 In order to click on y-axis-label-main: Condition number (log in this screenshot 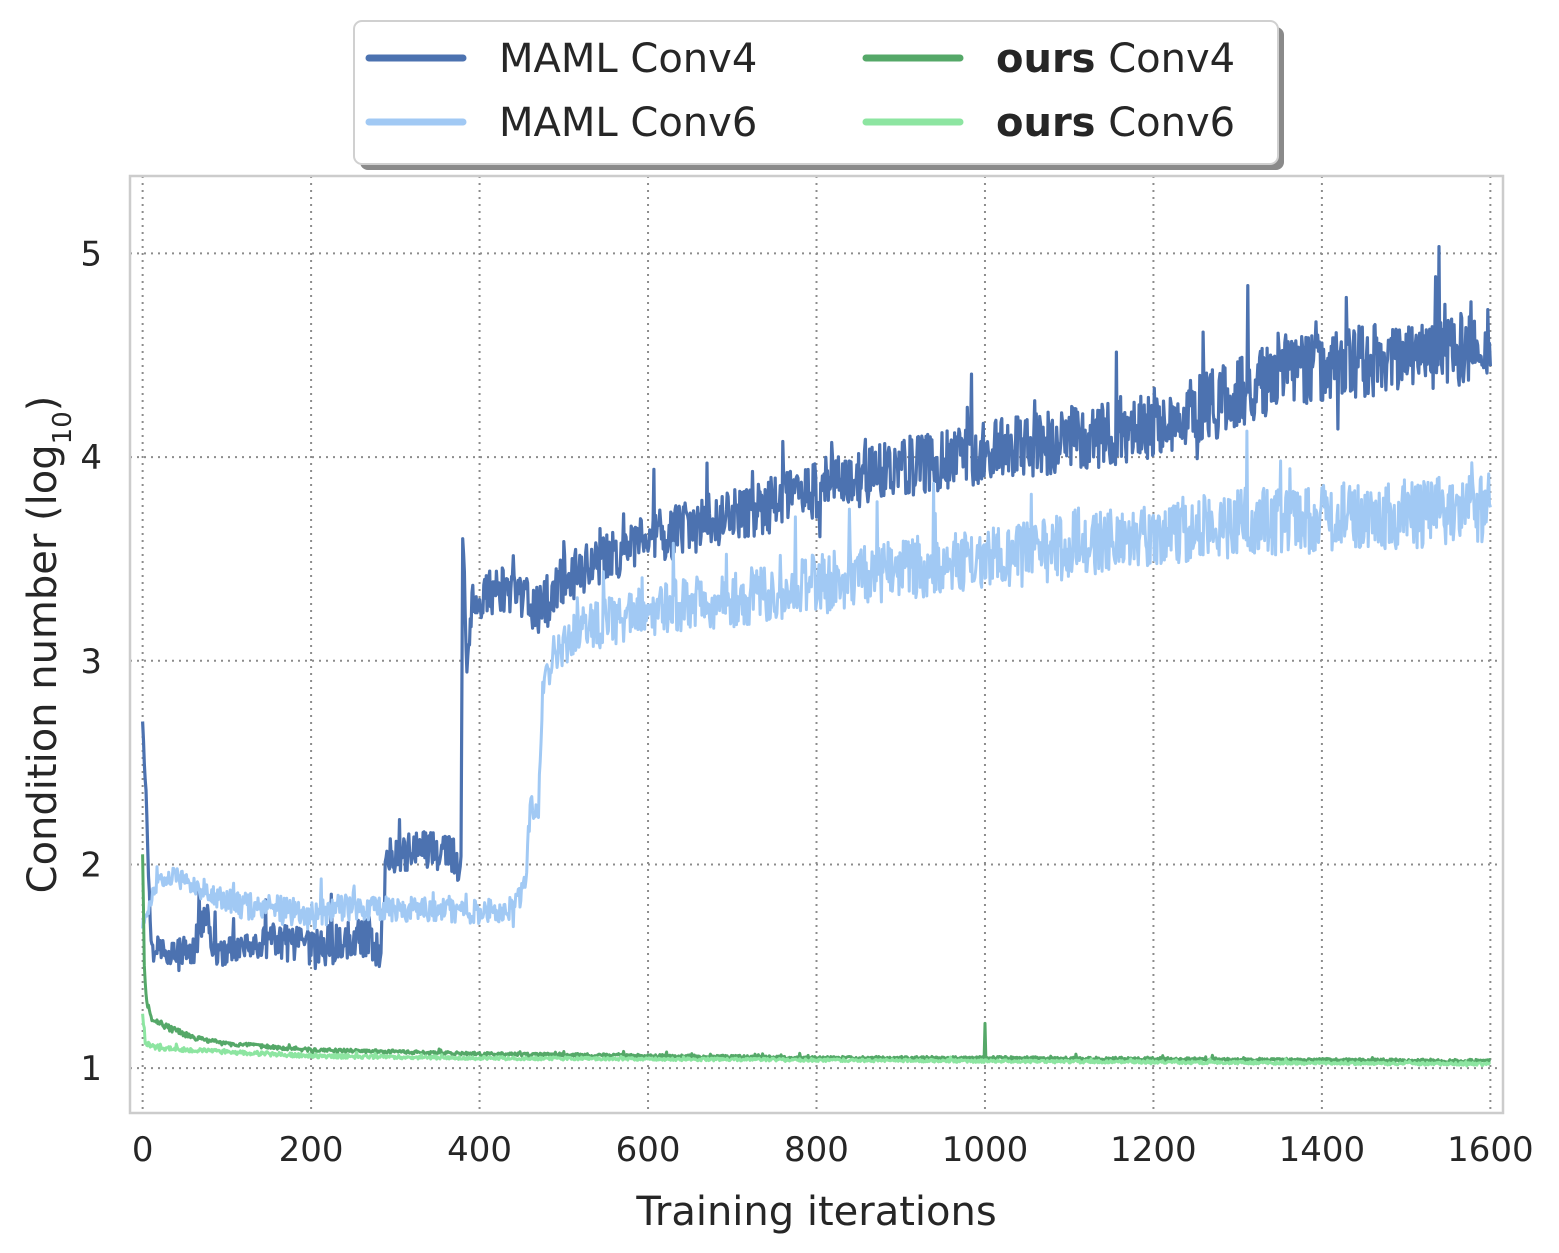, I will do `click(43, 668)`.